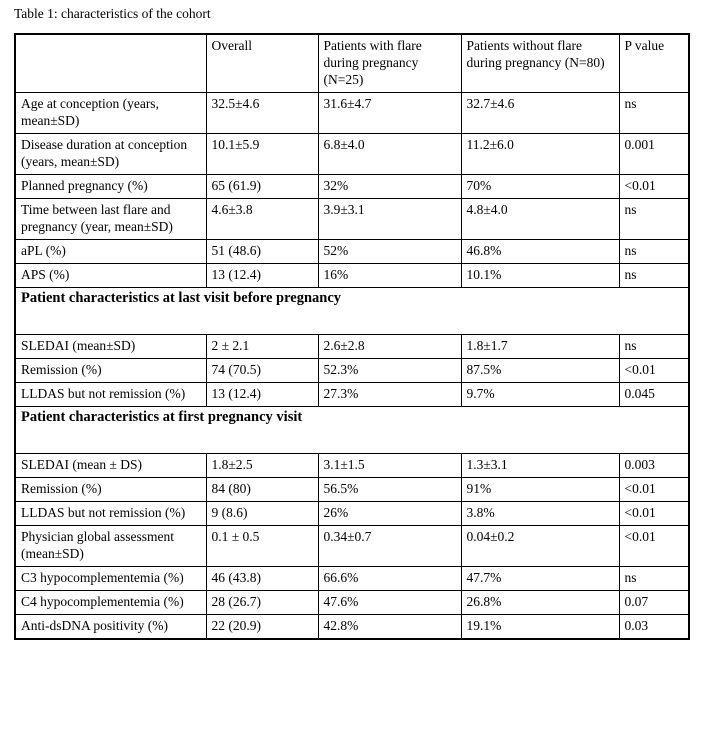 The height and width of the screenshot is (735, 705). What do you see at coordinates (110, 465) in the screenshot?
I see `row-label: SLEDAI (mean ± DS)` at bounding box center [110, 465].